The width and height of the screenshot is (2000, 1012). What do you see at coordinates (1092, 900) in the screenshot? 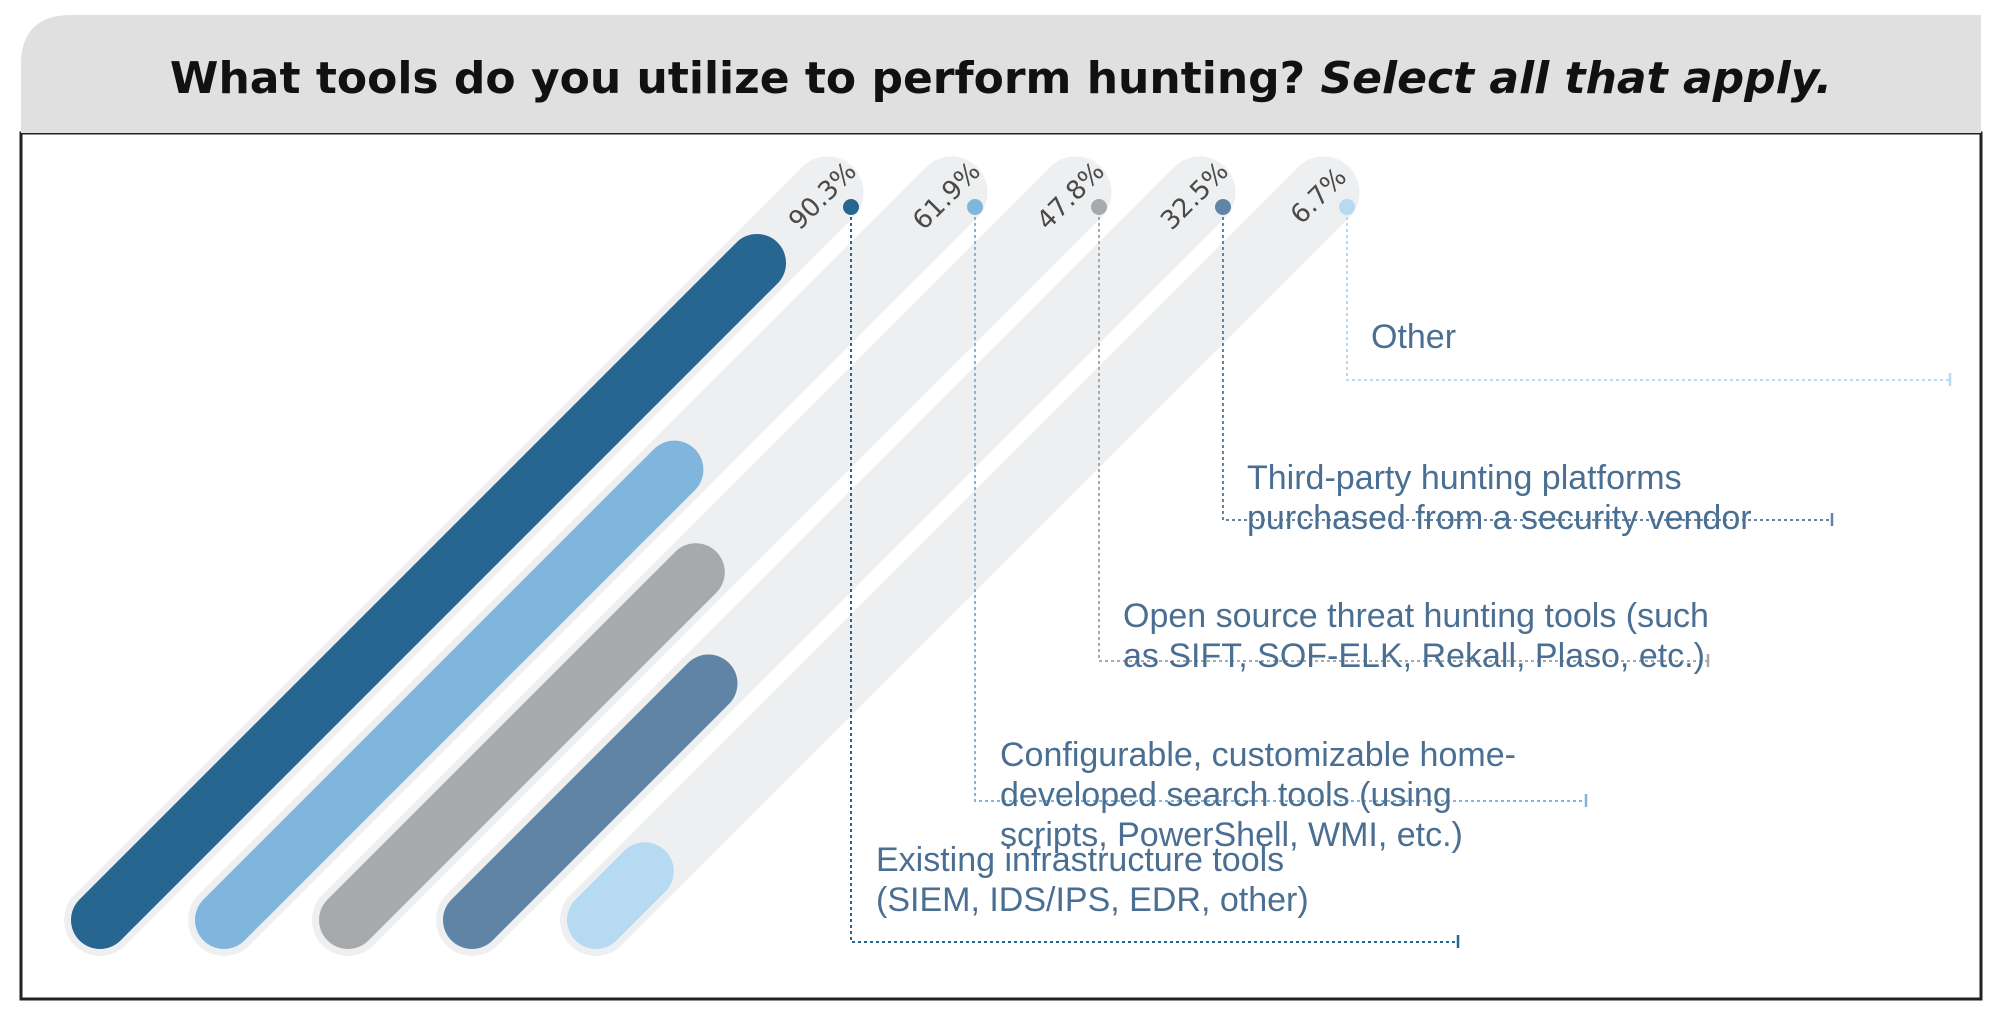
I see `category-label-line: (SIEM, IDS/IPS, EDR, other)` at bounding box center [1092, 900].